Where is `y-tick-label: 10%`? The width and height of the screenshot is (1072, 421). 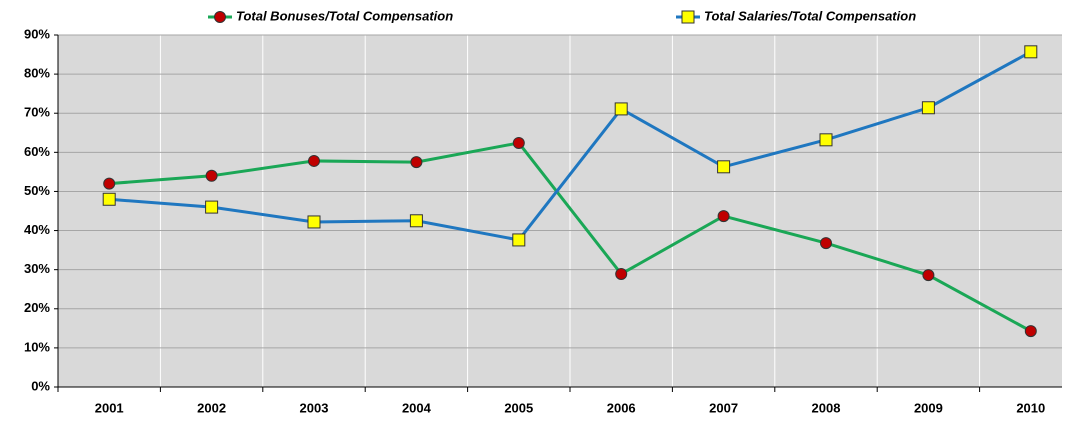 y-tick-label: 10% is located at coordinates (37, 346).